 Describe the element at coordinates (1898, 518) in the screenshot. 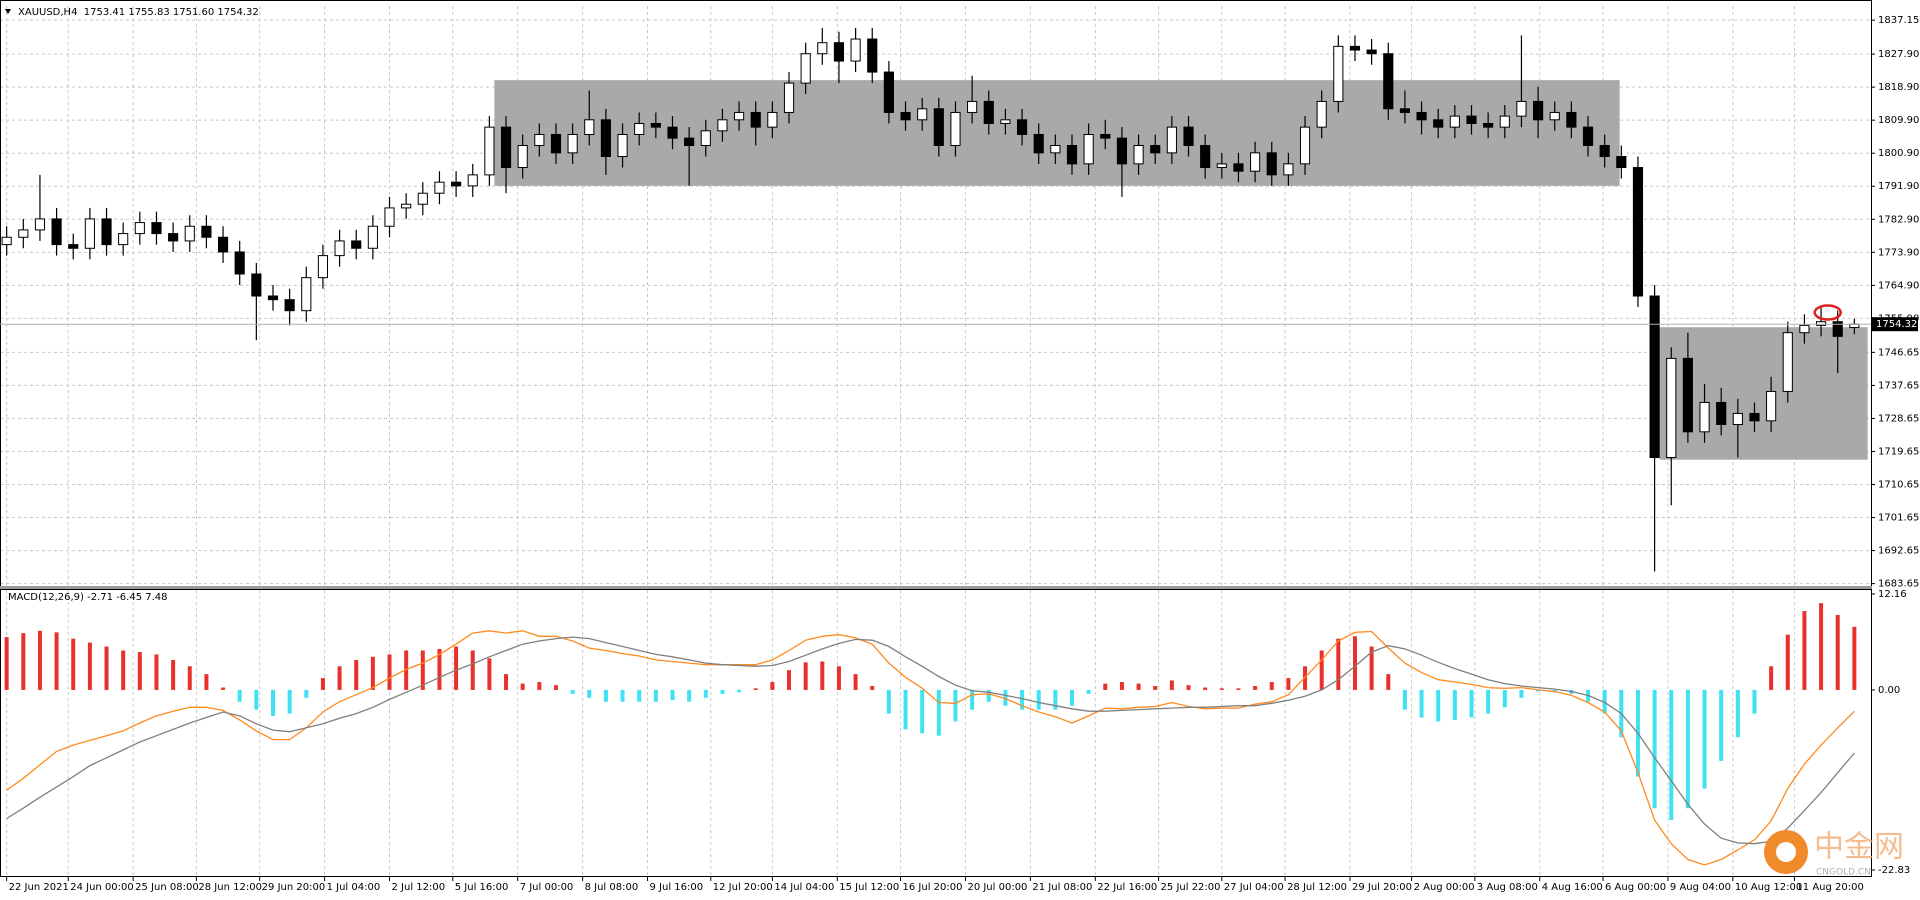

I see `y-tick-label: 1701.65` at that location.